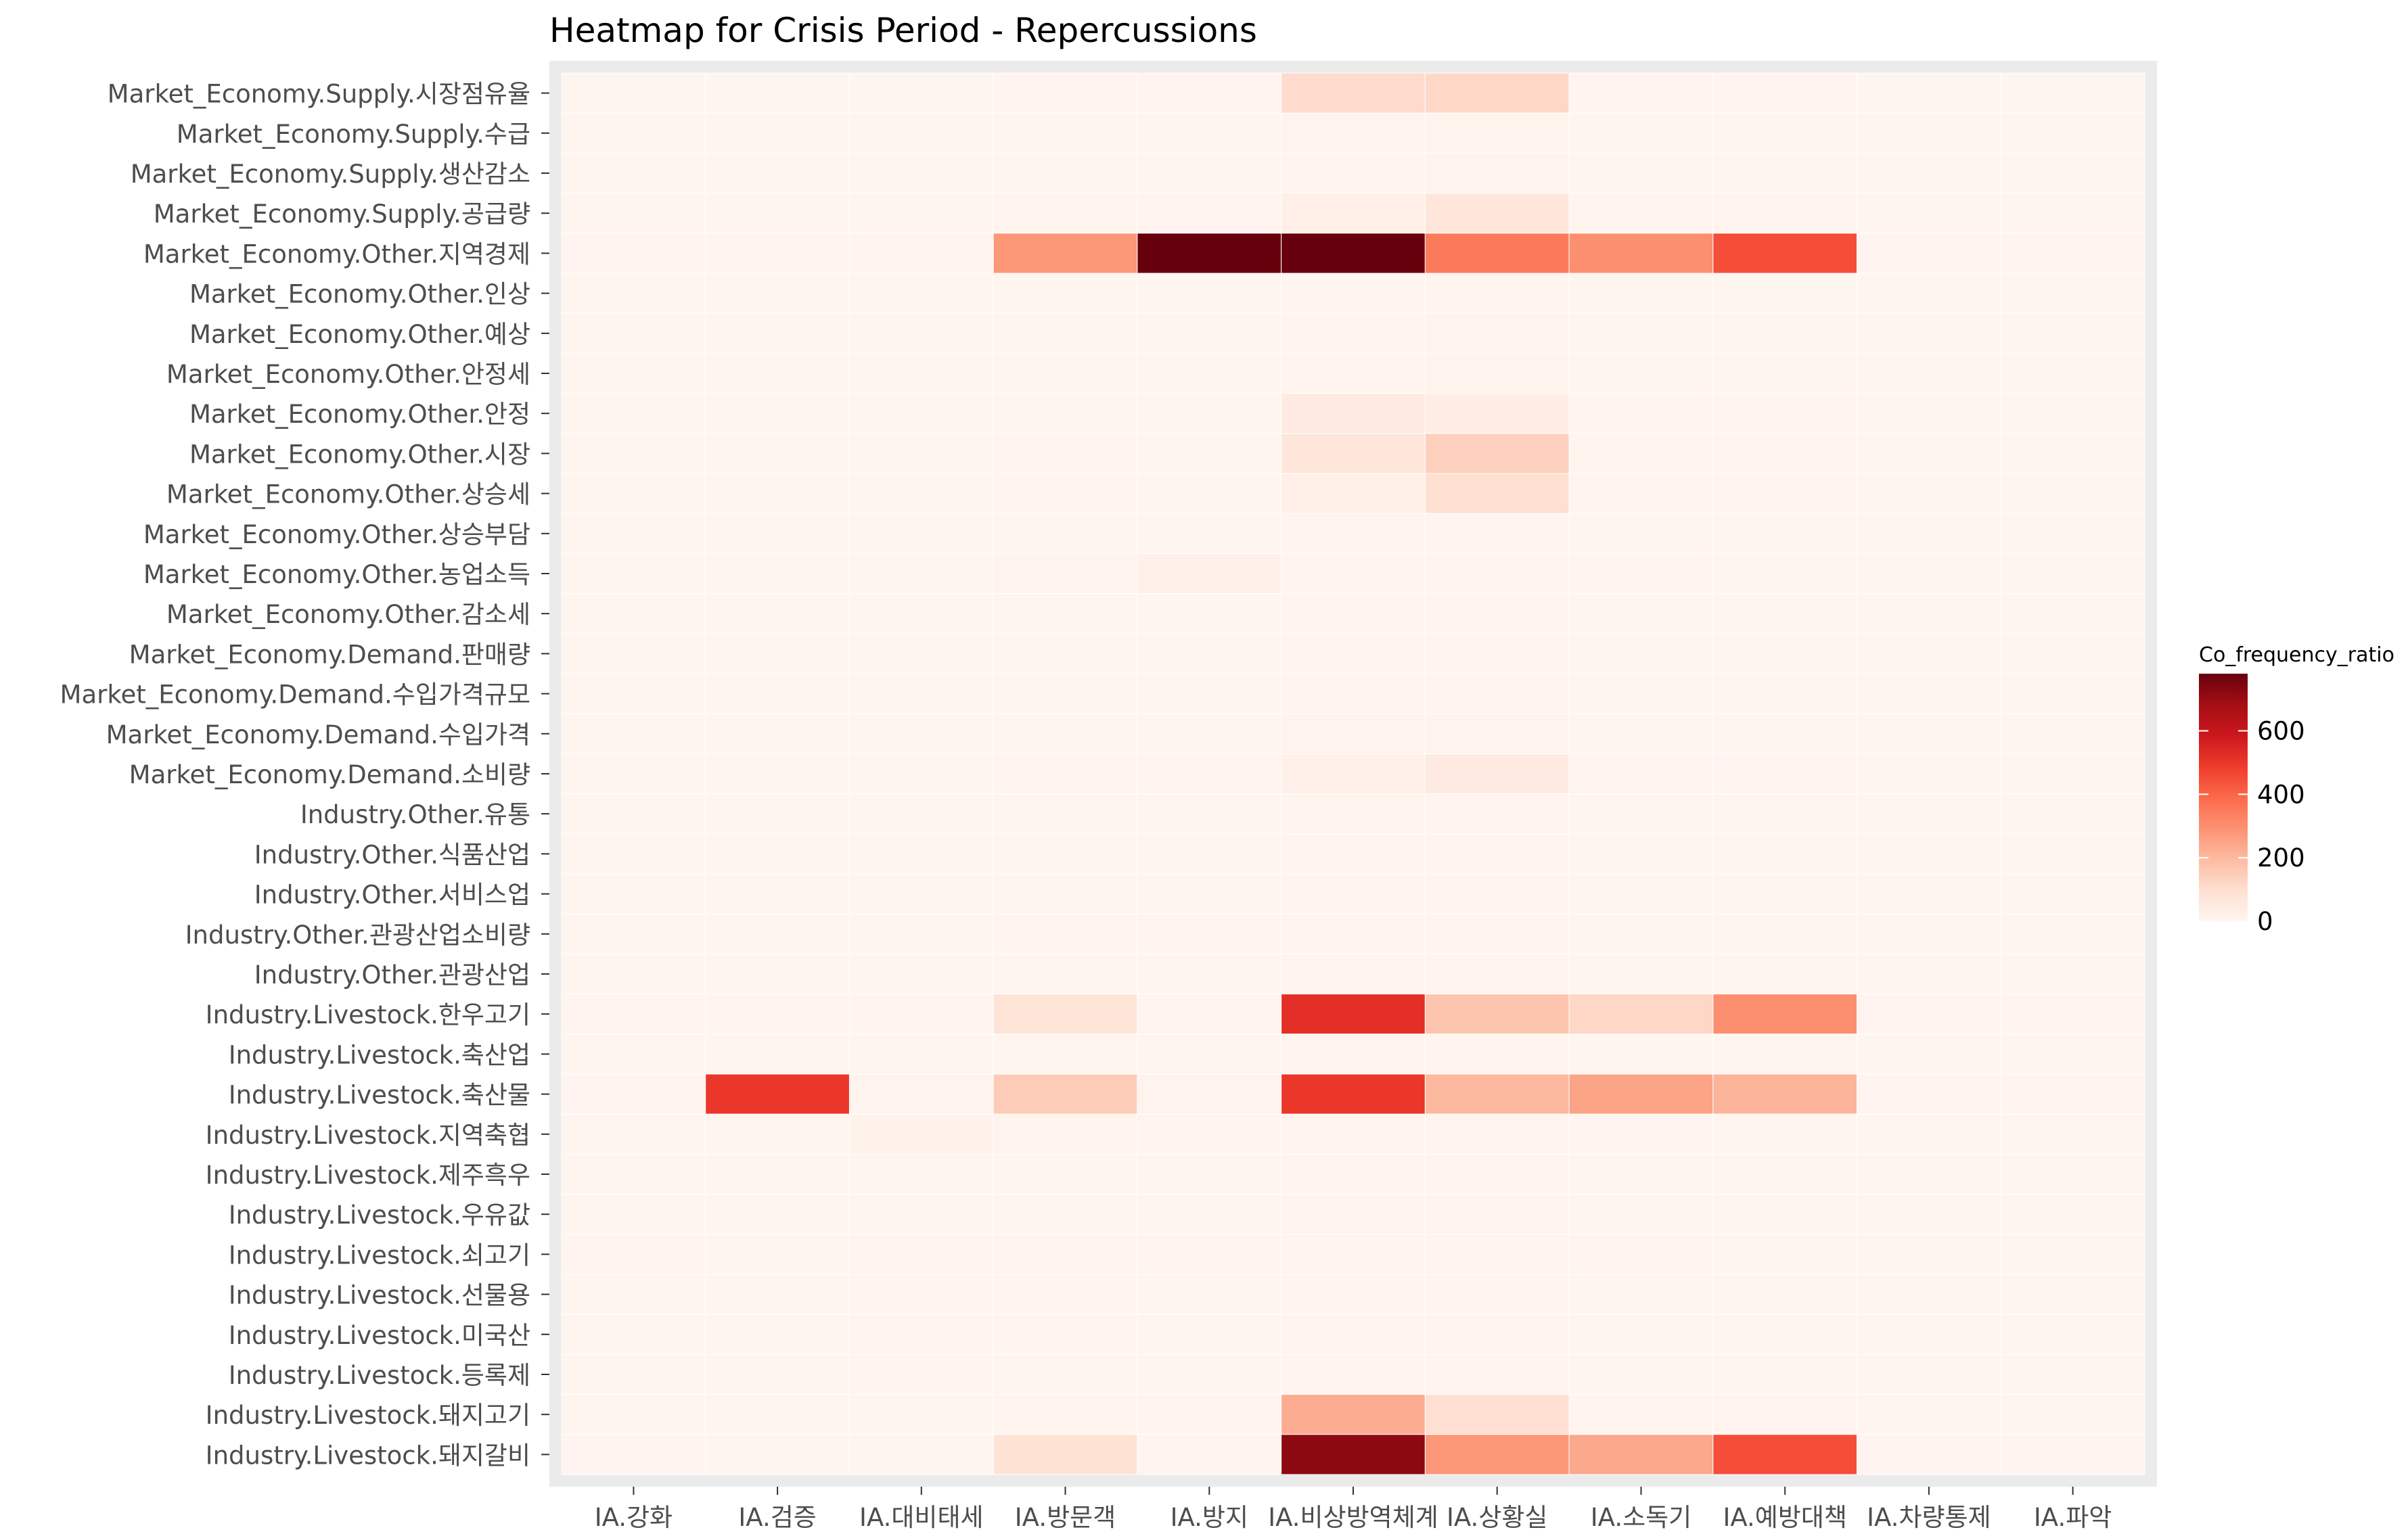 The height and width of the screenshot is (1532, 2408). I want to click on legend-tick-label: 400, so click(2281, 794).